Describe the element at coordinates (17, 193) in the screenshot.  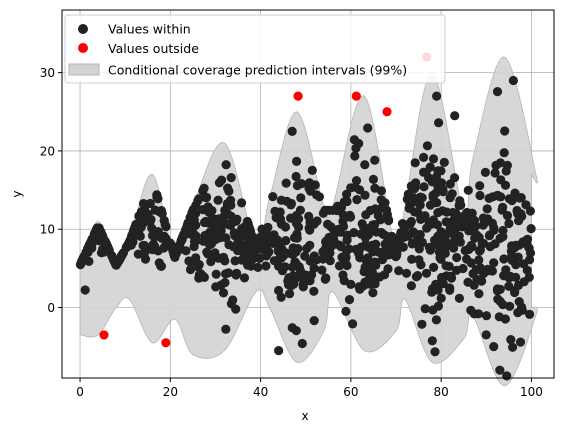
I see `y-axis-label: y` at that location.